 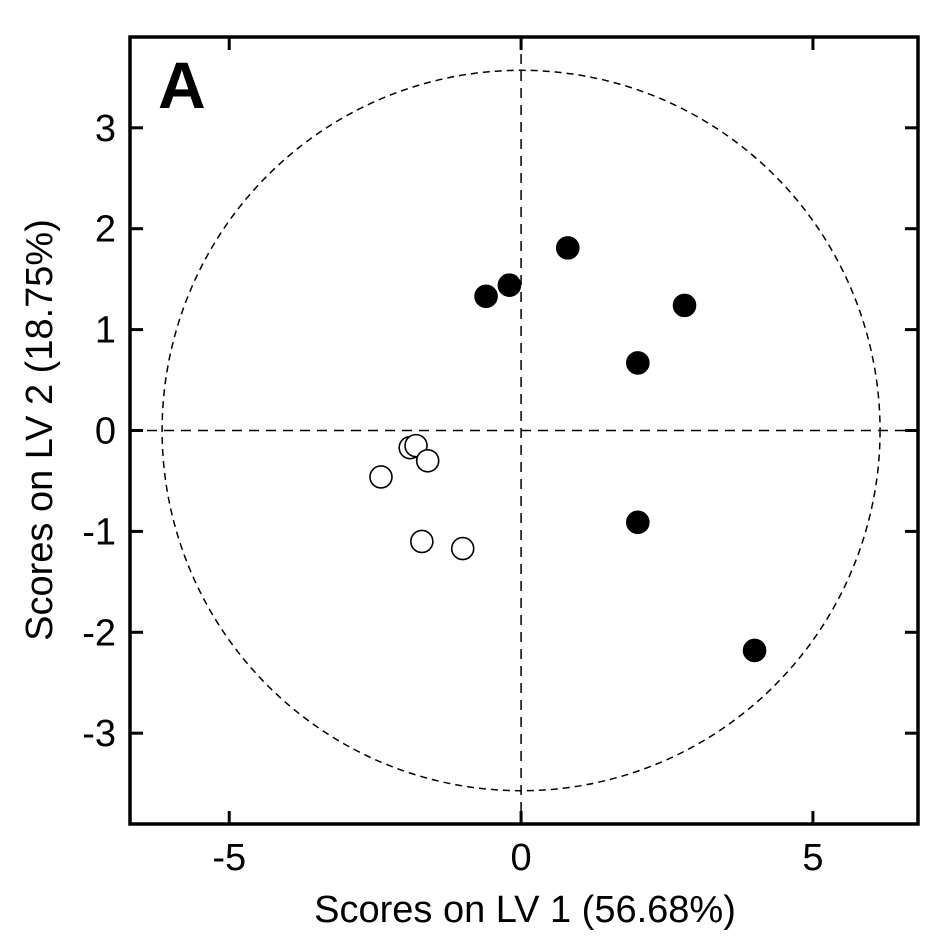 What do you see at coordinates (105, 230) in the screenshot?
I see `y-tick-label: 2` at bounding box center [105, 230].